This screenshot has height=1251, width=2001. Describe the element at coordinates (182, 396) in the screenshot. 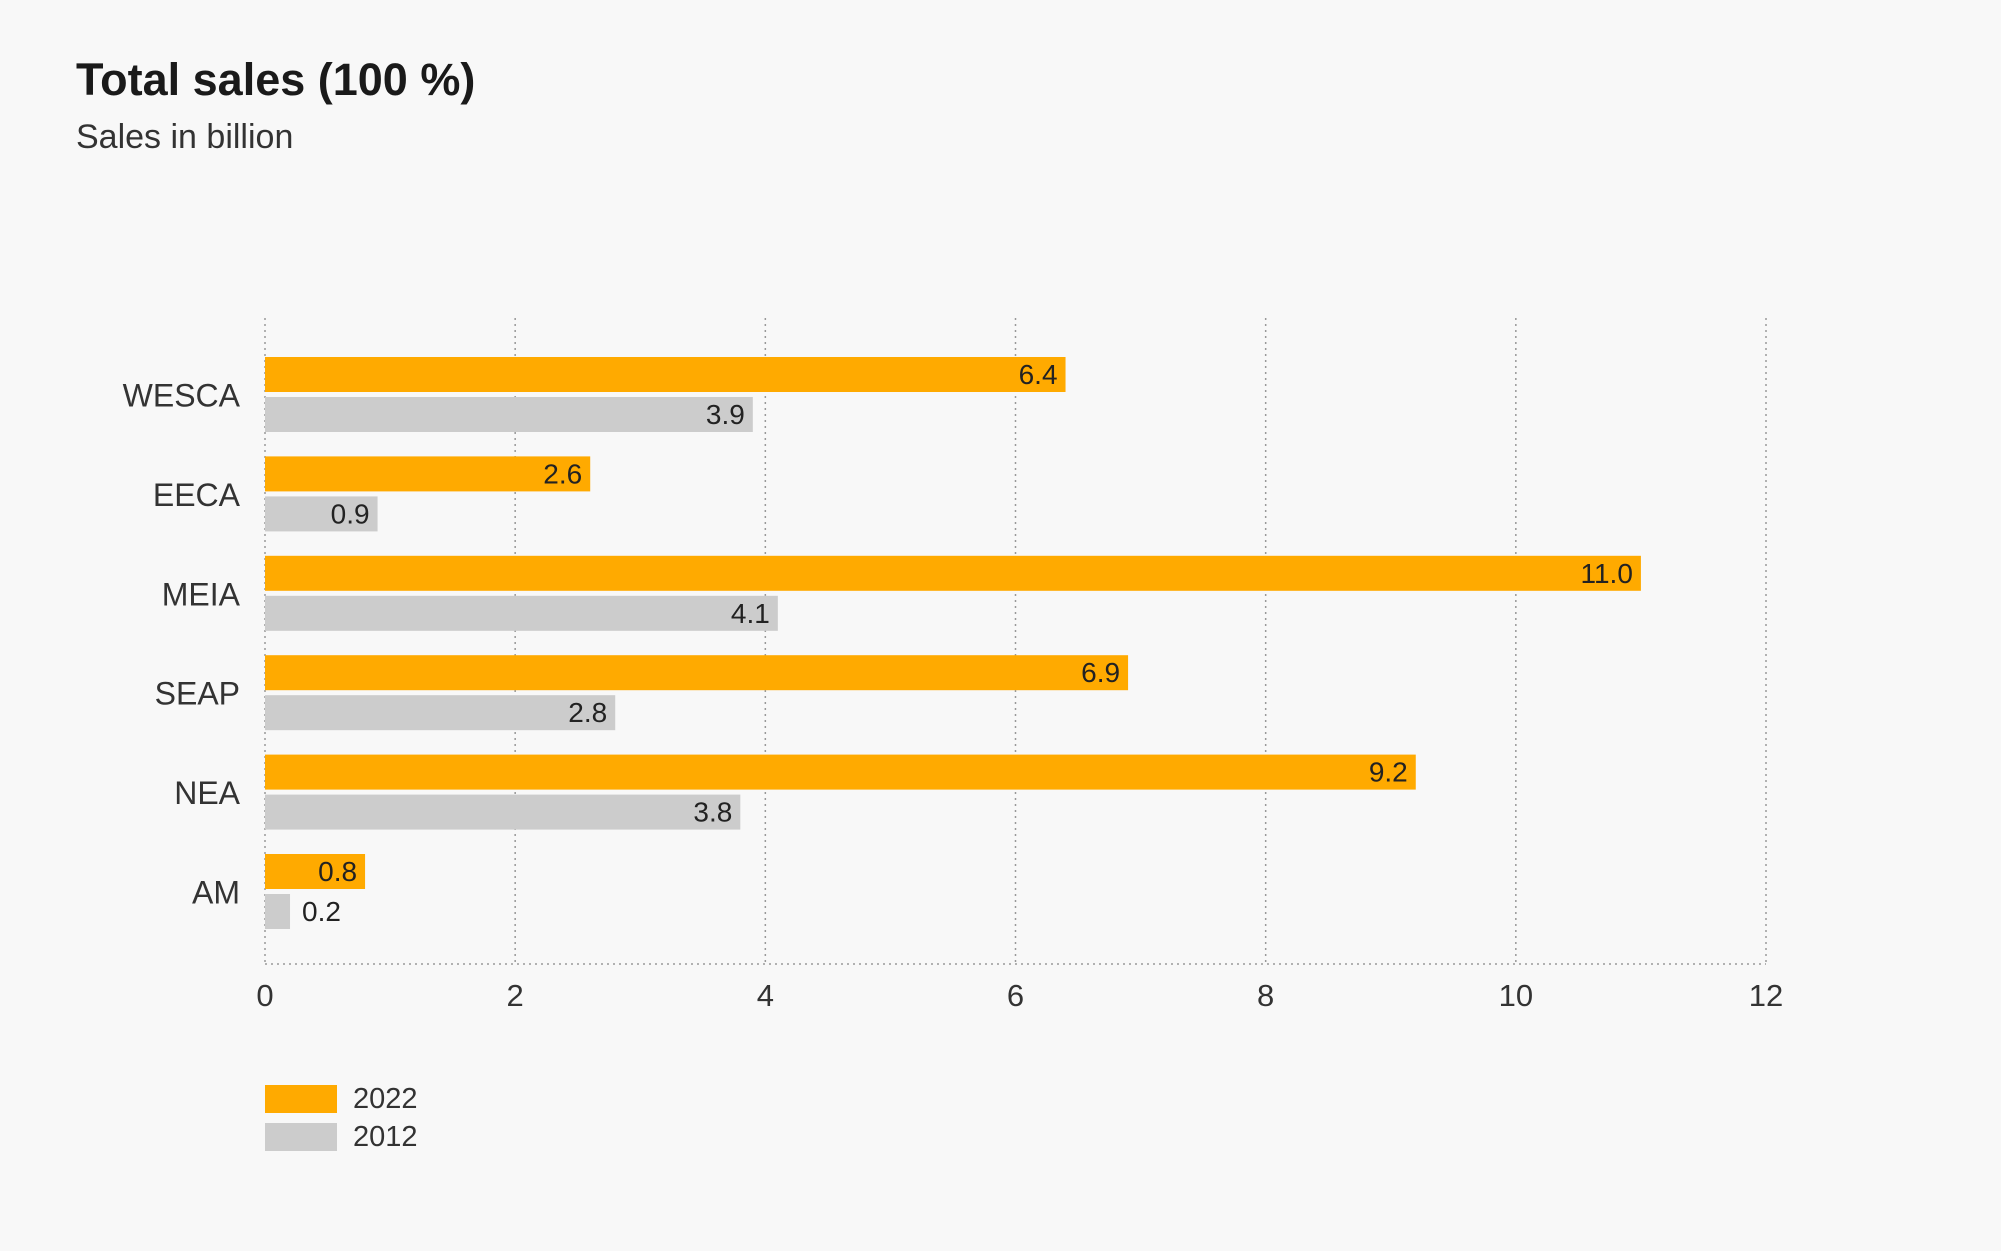

I see `category-label-wesca: WESCA` at that location.